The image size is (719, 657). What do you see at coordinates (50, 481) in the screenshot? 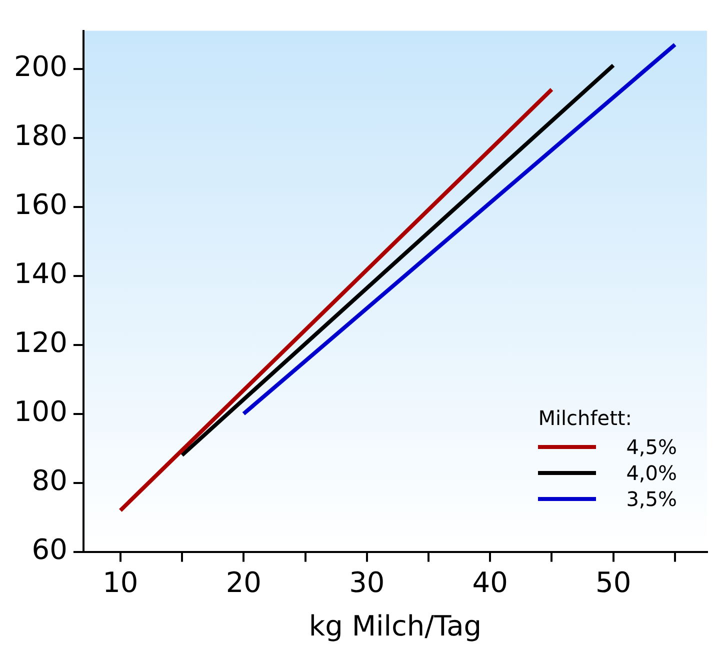
I see `y-tick-label: 80` at bounding box center [50, 481].